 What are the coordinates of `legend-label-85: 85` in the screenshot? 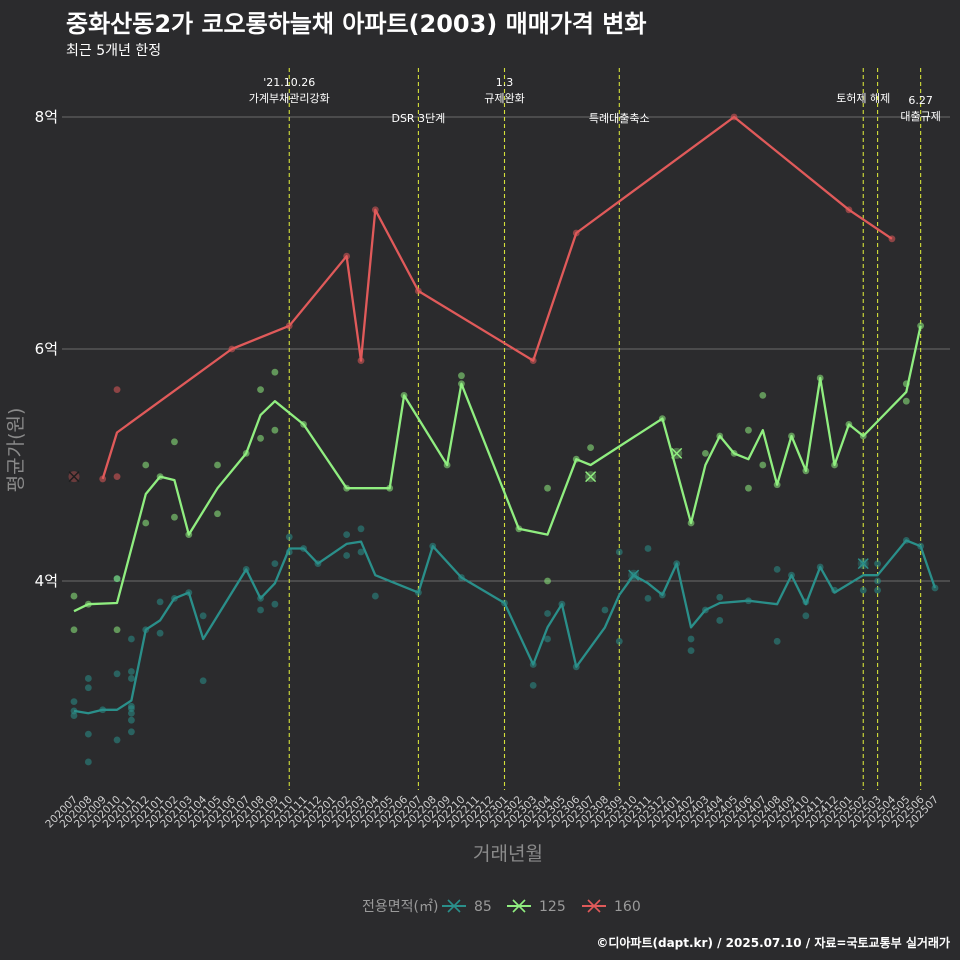 It's located at (483, 907).